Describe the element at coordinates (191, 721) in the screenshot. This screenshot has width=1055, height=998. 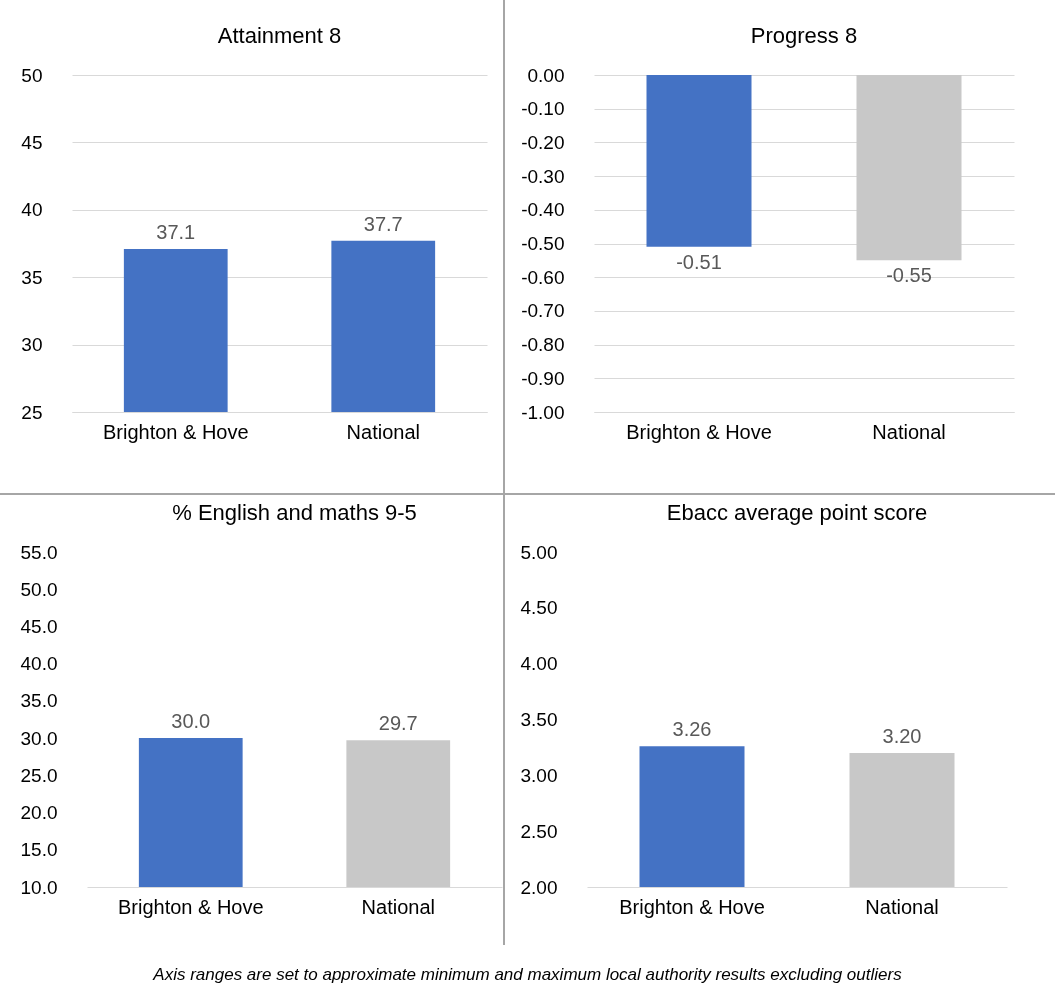
I see `data-label: 30.0` at that location.